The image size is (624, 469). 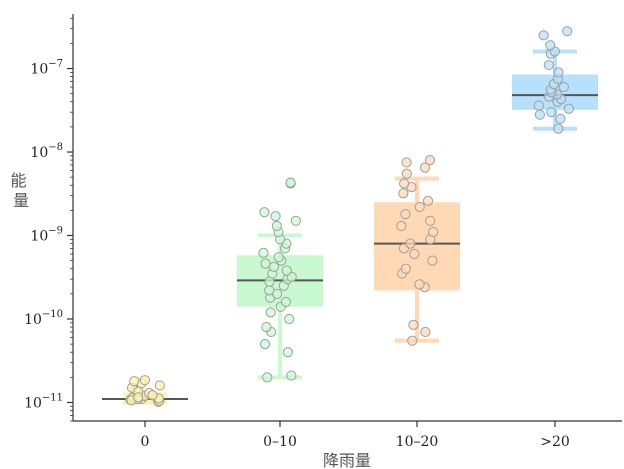 I want to click on y-axis-title: 能 量, so click(x=20, y=190).